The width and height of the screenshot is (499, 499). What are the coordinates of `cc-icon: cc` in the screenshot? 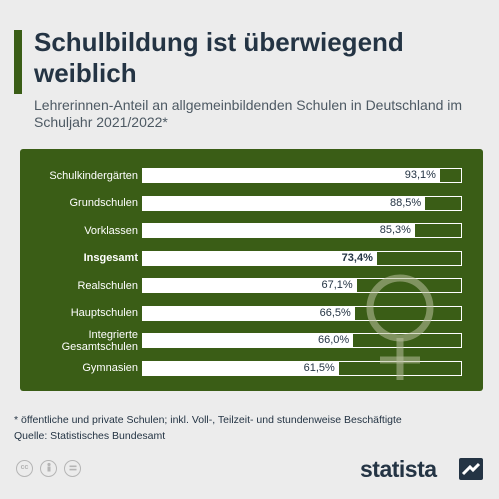 It's located at (24, 468).